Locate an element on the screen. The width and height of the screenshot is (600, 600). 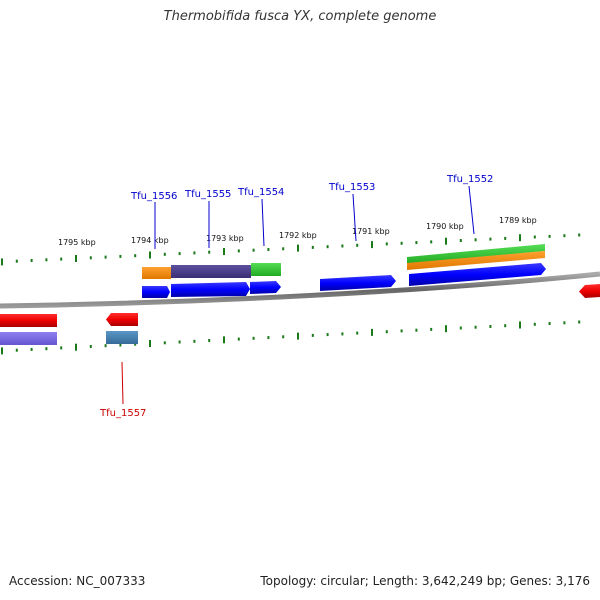
scale-label-1790: 1790 kbp is located at coordinates (445, 226).